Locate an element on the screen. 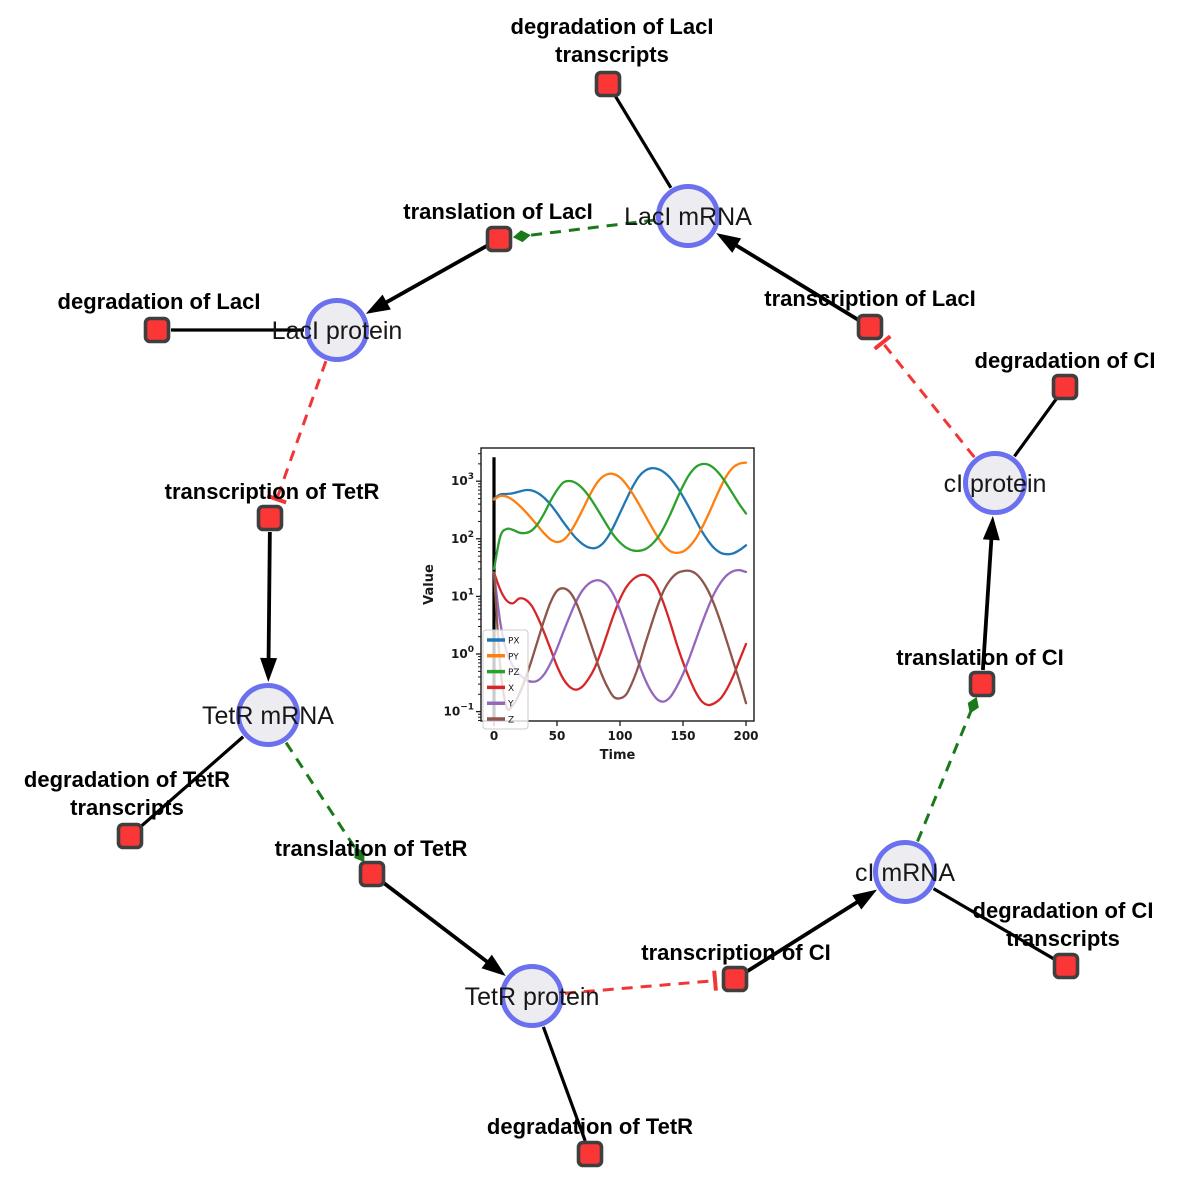 This screenshot has width=1189, height=1200. series-path-X is located at coordinates (620, 639).